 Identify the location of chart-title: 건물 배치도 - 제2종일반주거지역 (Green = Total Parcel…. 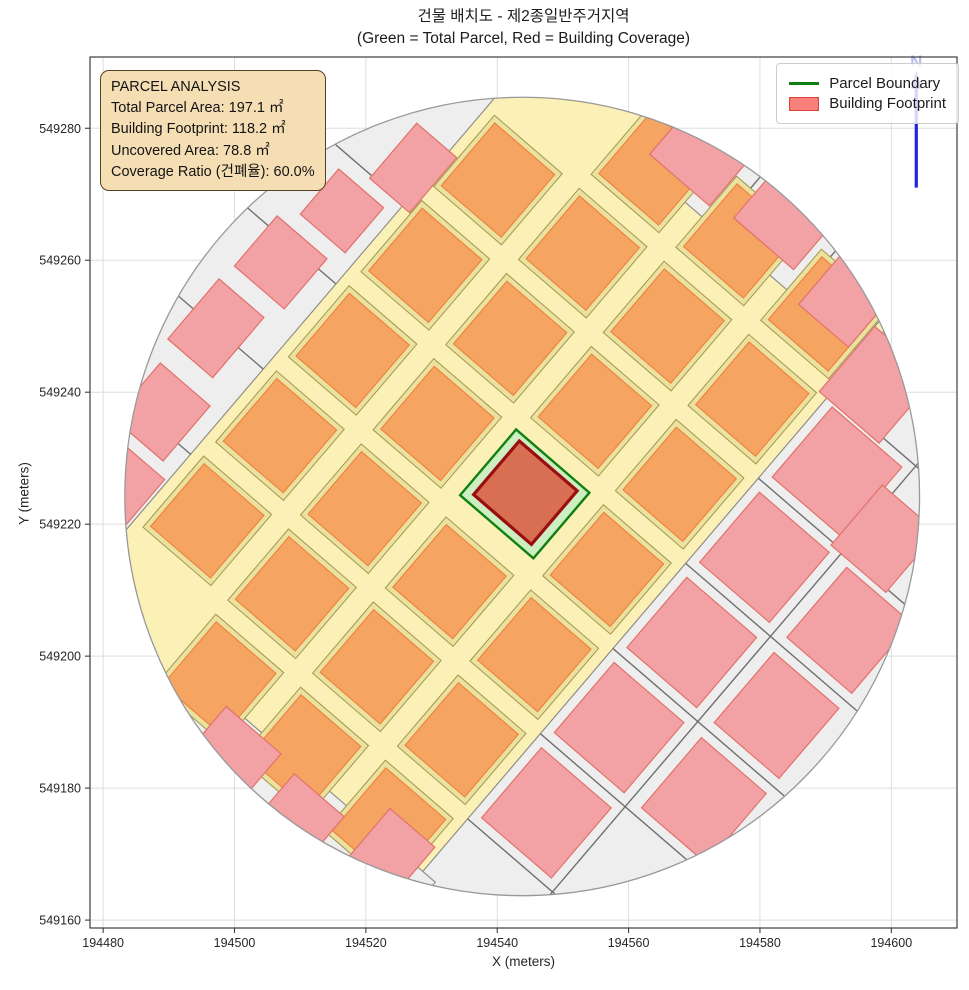
(523, 28).